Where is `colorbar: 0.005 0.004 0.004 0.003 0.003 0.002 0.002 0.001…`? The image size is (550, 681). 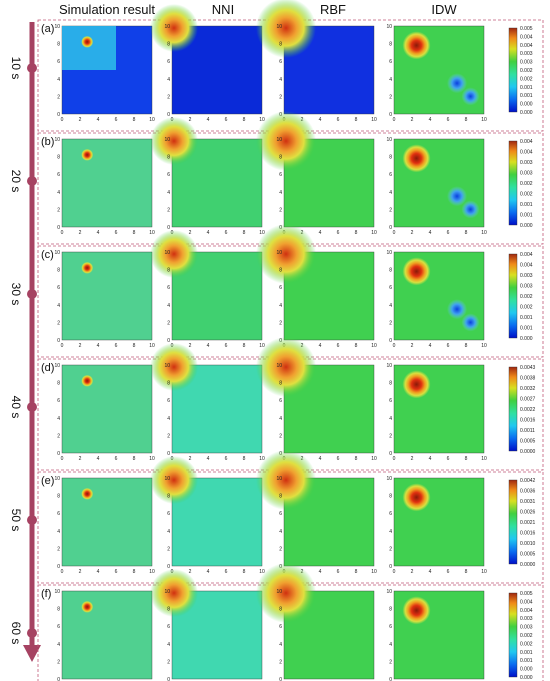
colorbar: 0.005 0.004 0.004 0.003 0.003 0.002 0.002 0.001… is located at coordinates (520, 636).